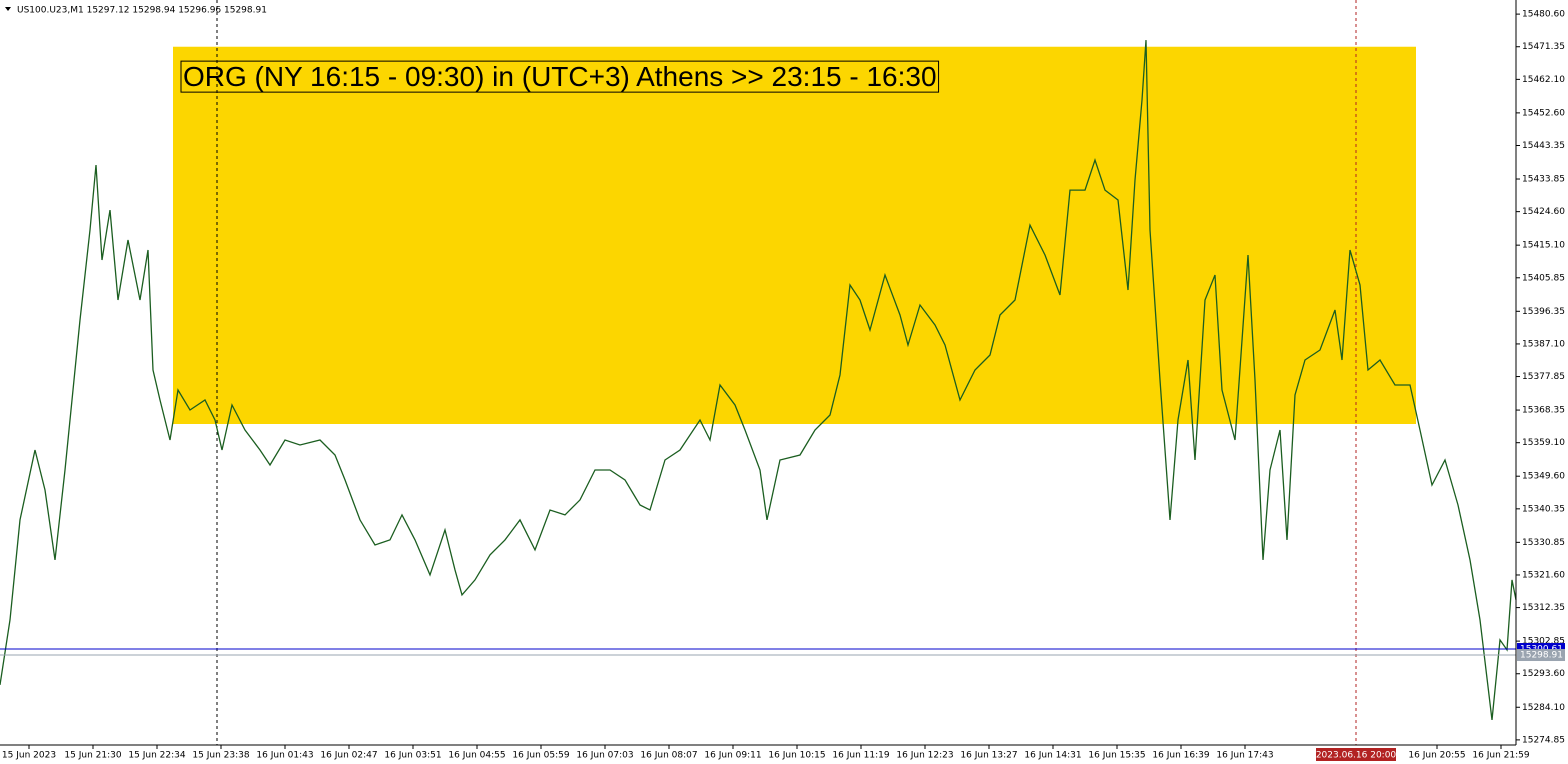 The image size is (1568, 764). Describe the element at coordinates (1116, 756) in the screenshot. I see `x-tick-label: 16 Jun 15:35` at that location.